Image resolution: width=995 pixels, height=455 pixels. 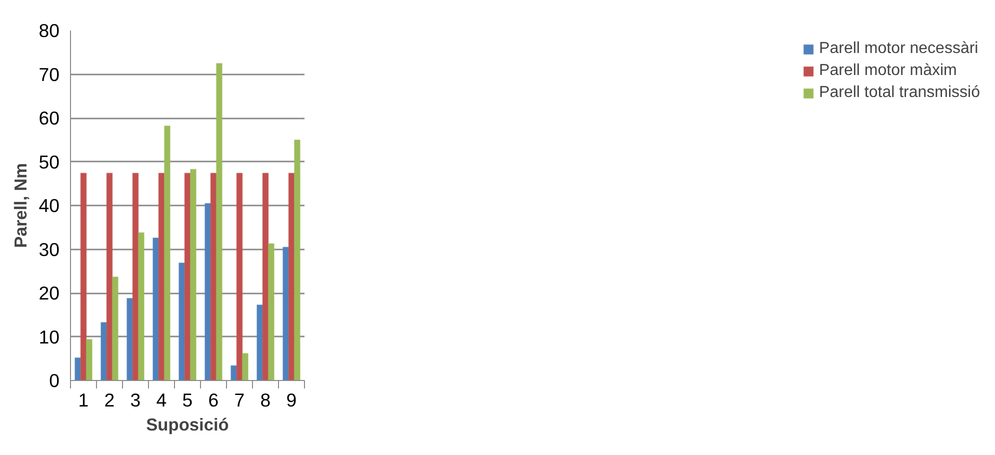 What do you see at coordinates (49, 249) in the screenshot?
I see `y-tick-label: 30` at bounding box center [49, 249].